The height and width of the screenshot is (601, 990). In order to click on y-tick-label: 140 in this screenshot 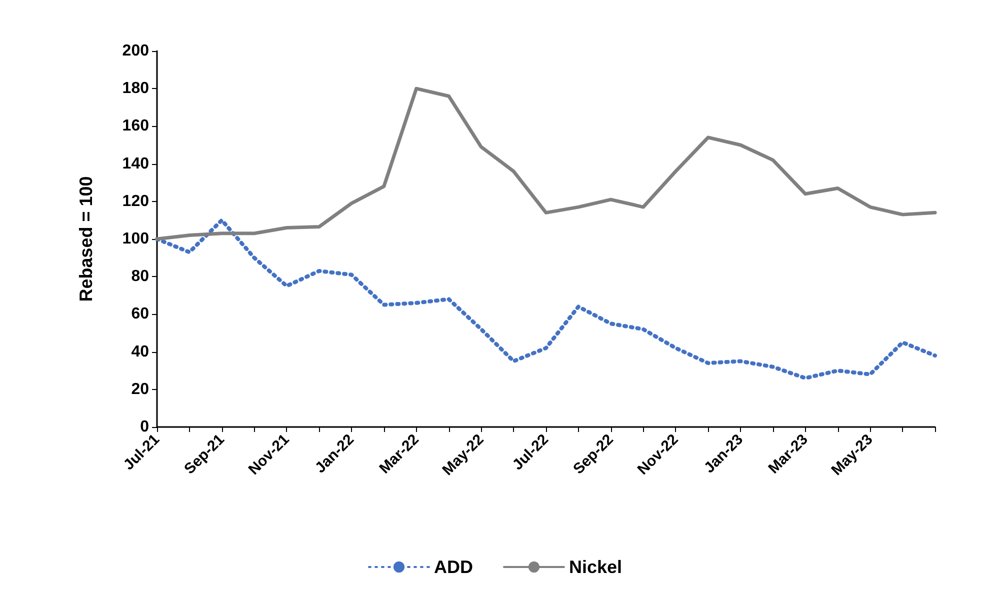, I will do `click(136, 163)`.